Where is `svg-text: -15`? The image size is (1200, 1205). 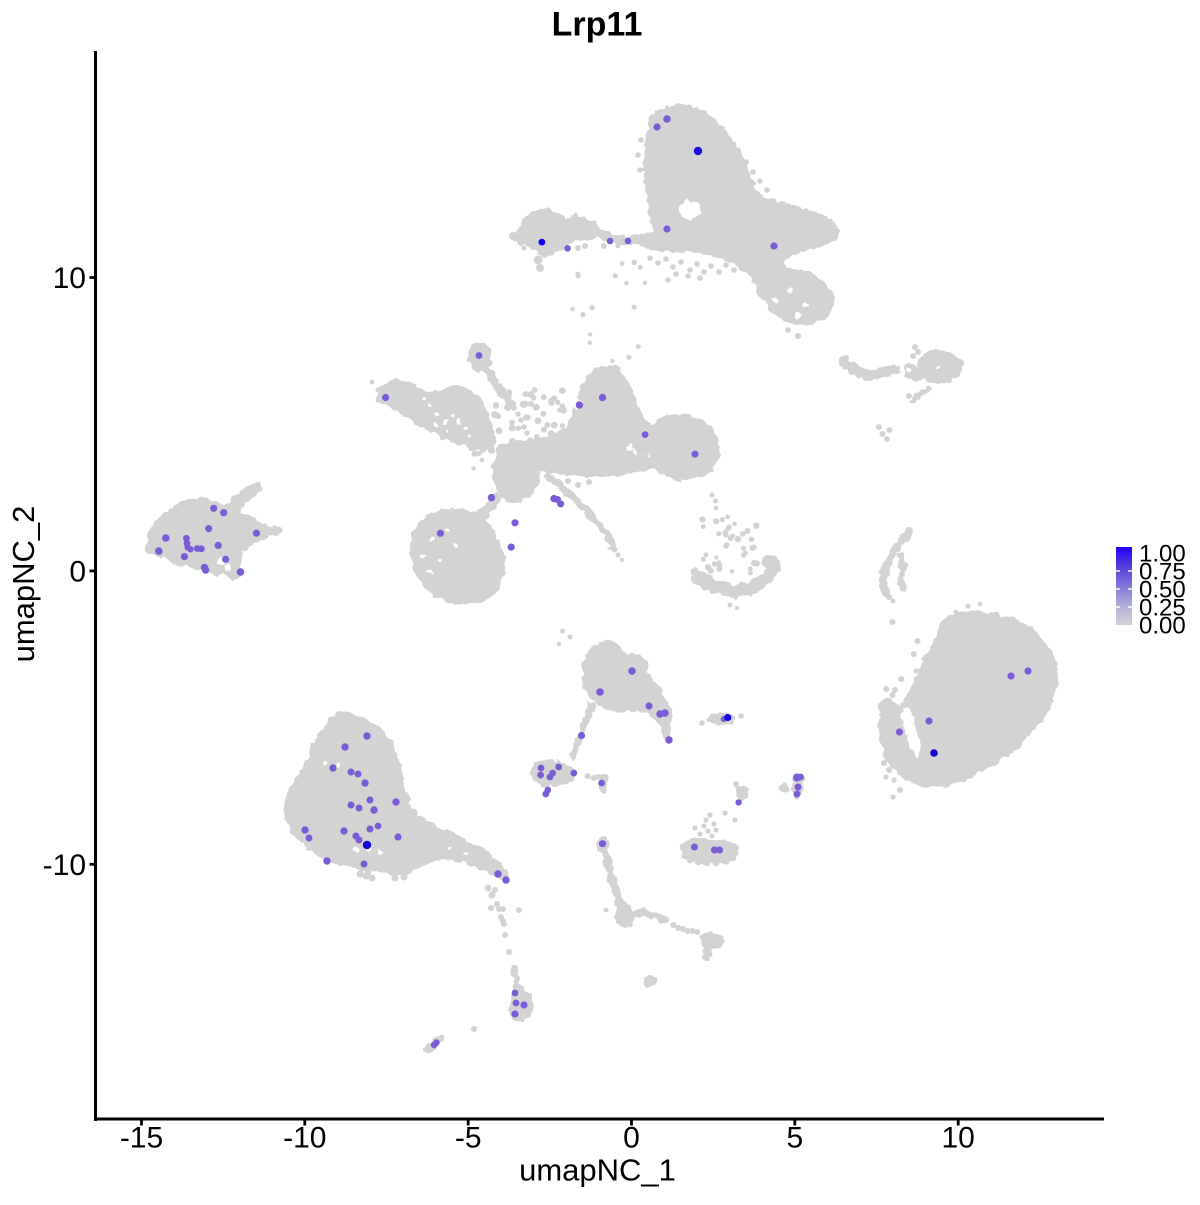
svg-text: -15 is located at coordinates (141, 1138).